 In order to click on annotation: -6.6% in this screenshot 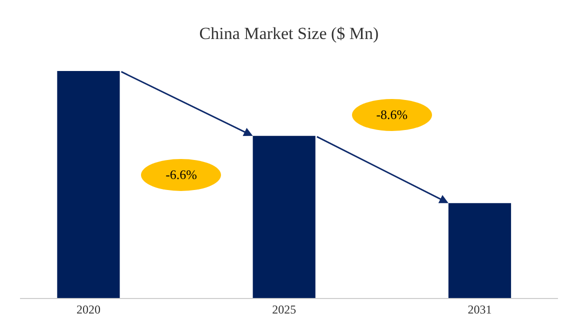, I will do `click(181, 175)`.